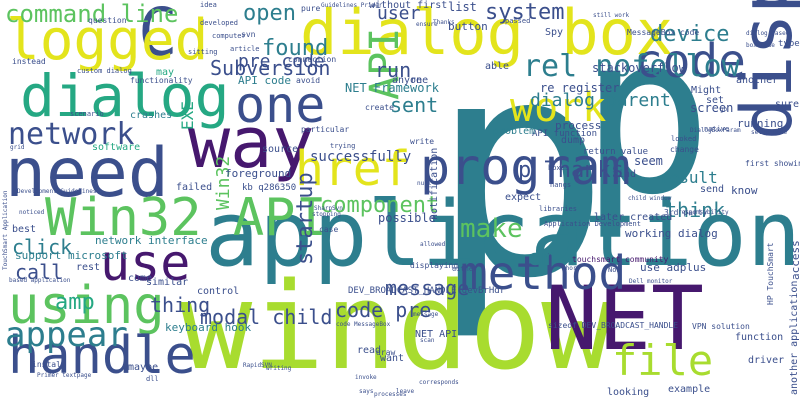  What do you see at coordinates (624, 318) in the screenshot?
I see `cloud-word: NET` at bounding box center [624, 318].